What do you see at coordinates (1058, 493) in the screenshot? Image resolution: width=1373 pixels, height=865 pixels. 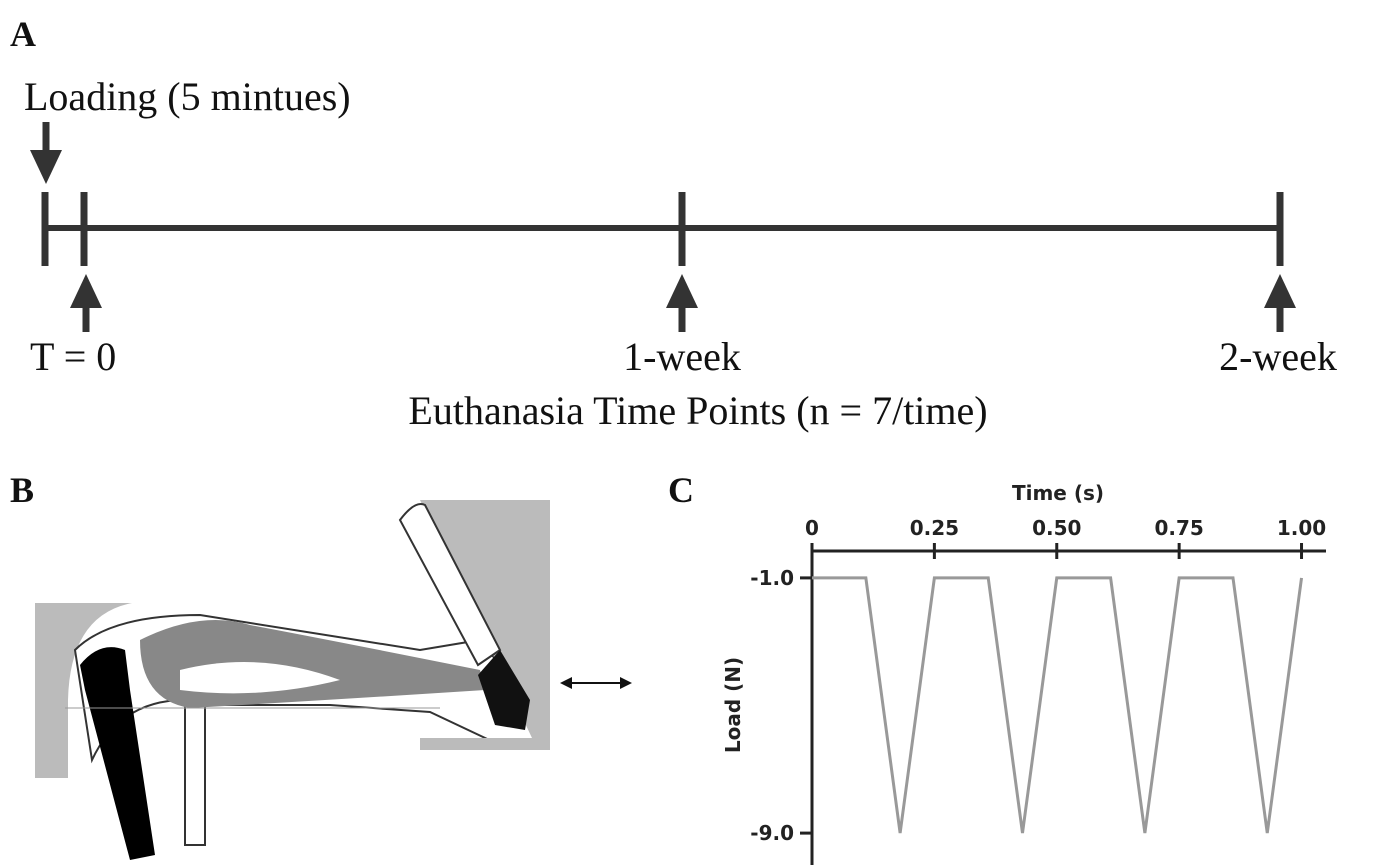 I see `x-axis-label: Time (s)` at bounding box center [1058, 493].